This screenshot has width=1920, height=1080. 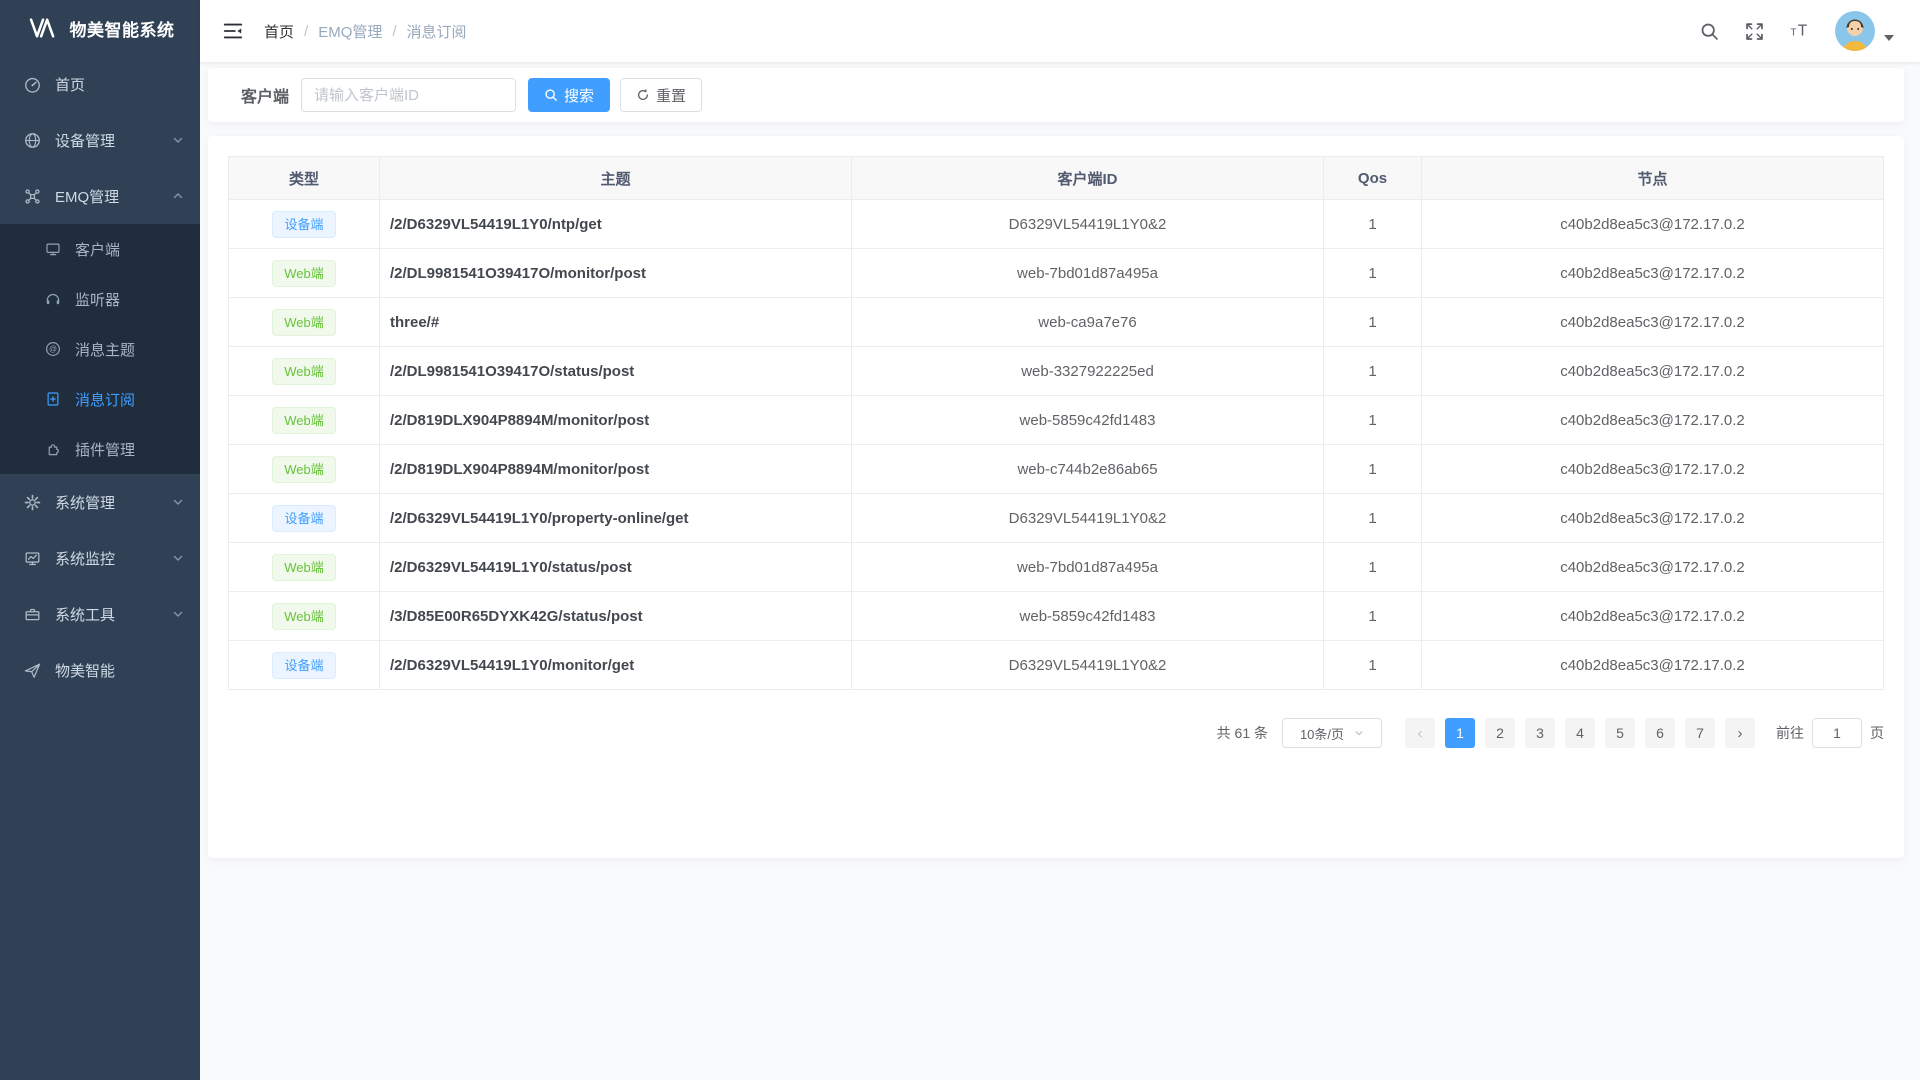 What do you see at coordinates (1087, 178) in the screenshot?
I see `col-header-client-id: 客户端ID` at bounding box center [1087, 178].